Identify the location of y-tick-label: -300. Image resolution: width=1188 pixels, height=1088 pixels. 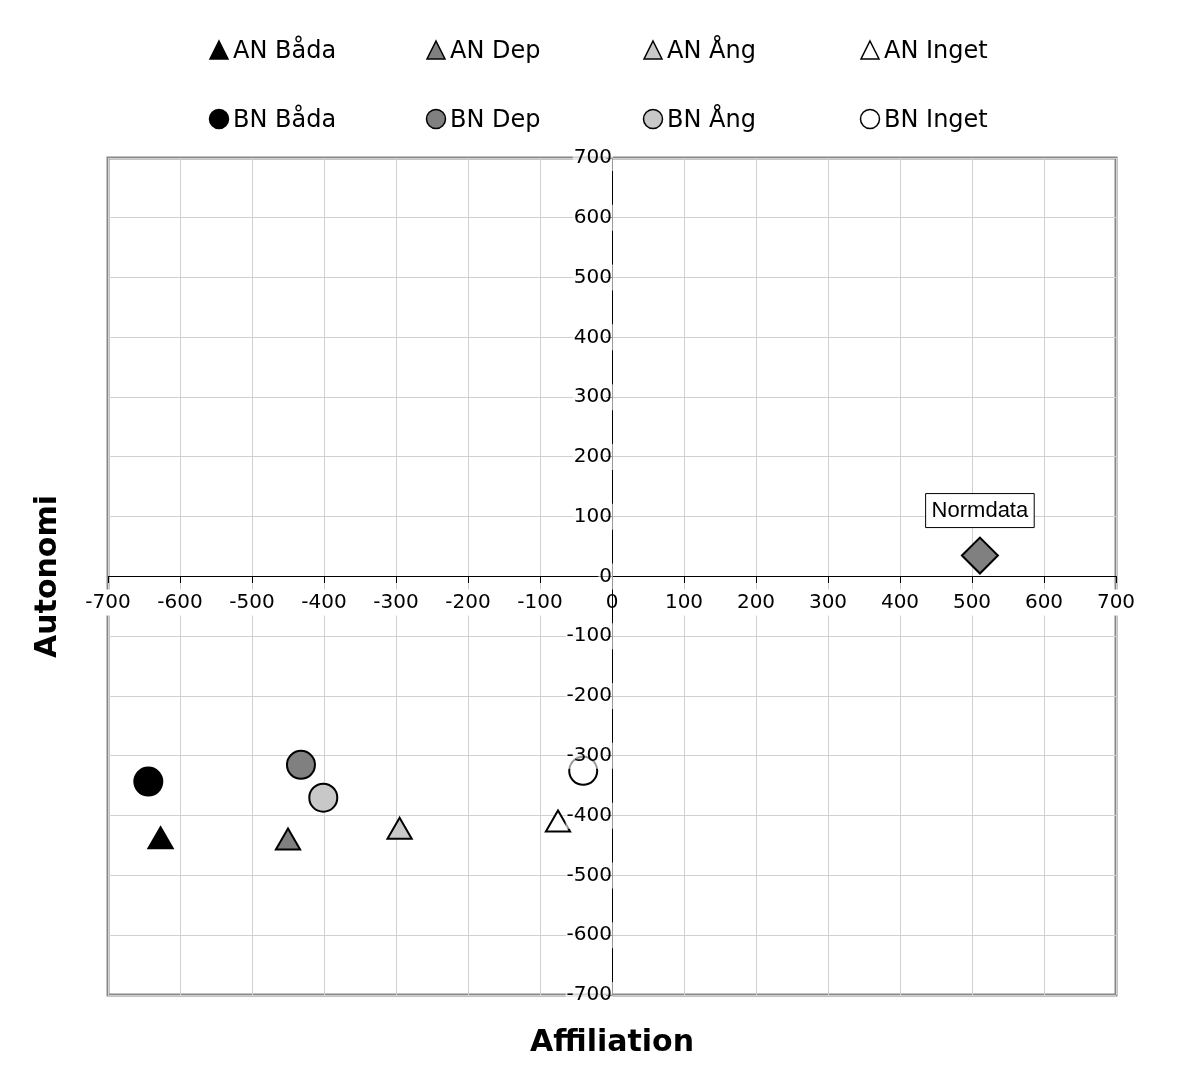
(589, 754).